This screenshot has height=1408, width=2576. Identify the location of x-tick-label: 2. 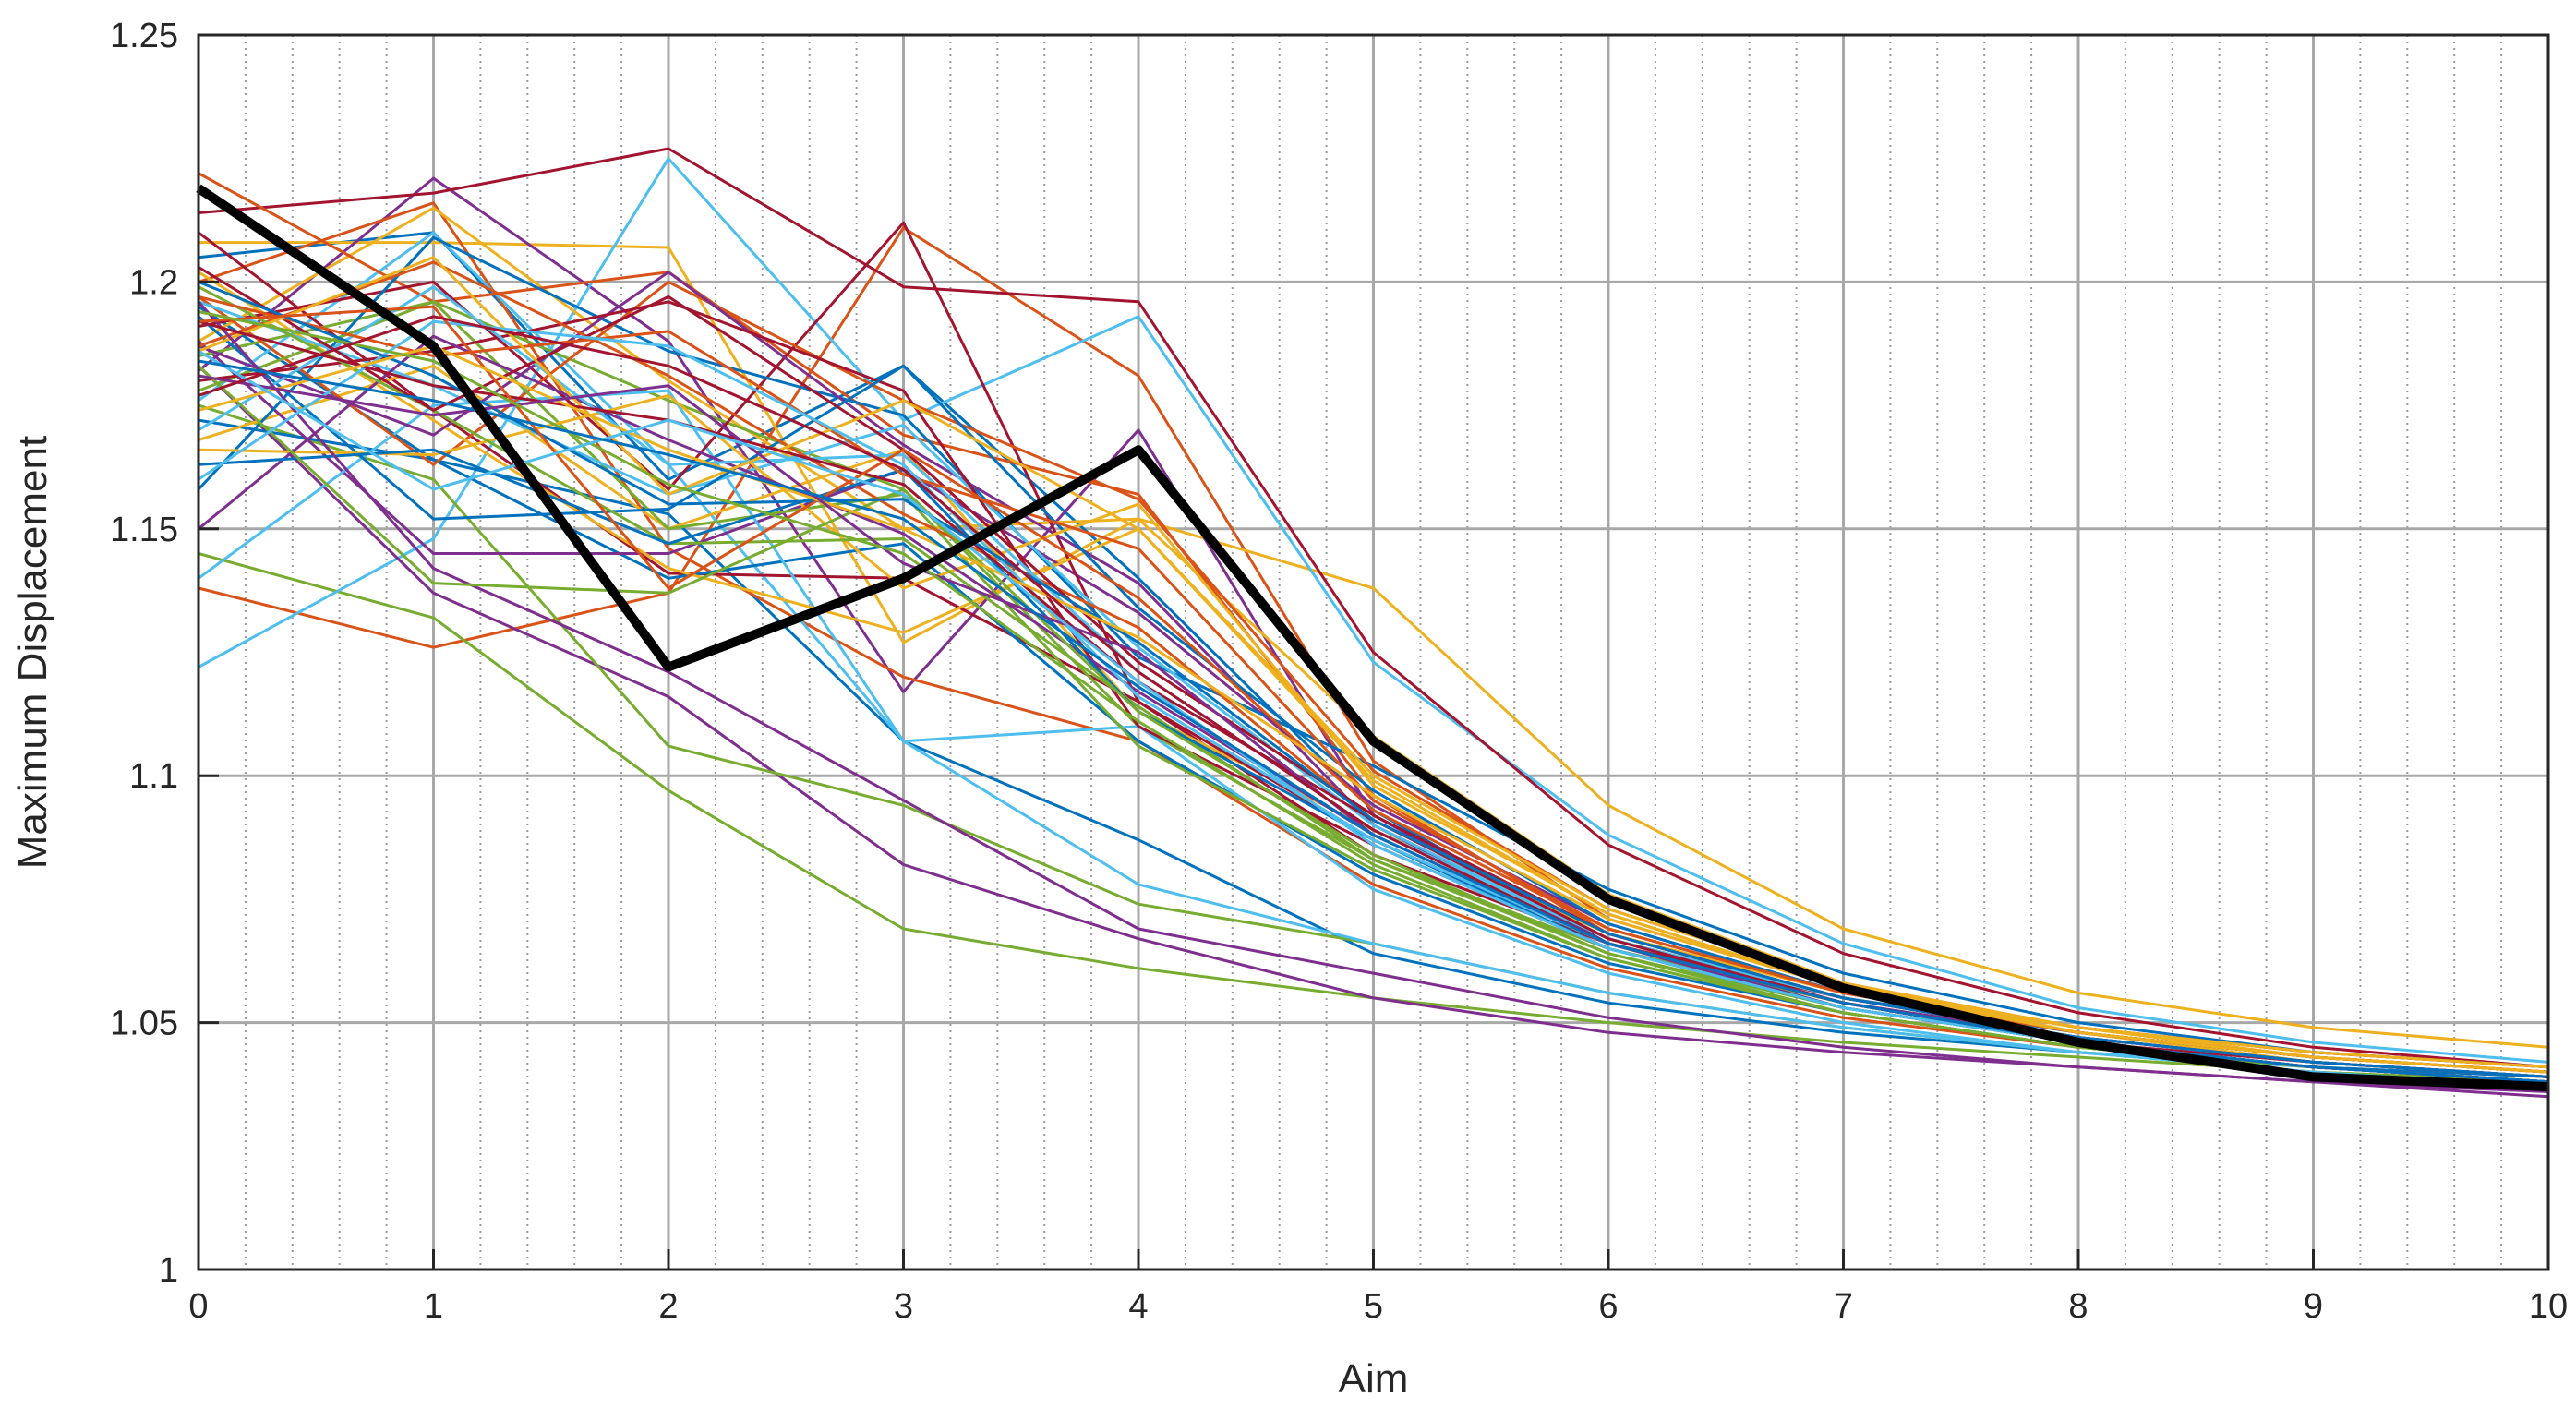
(668, 1306).